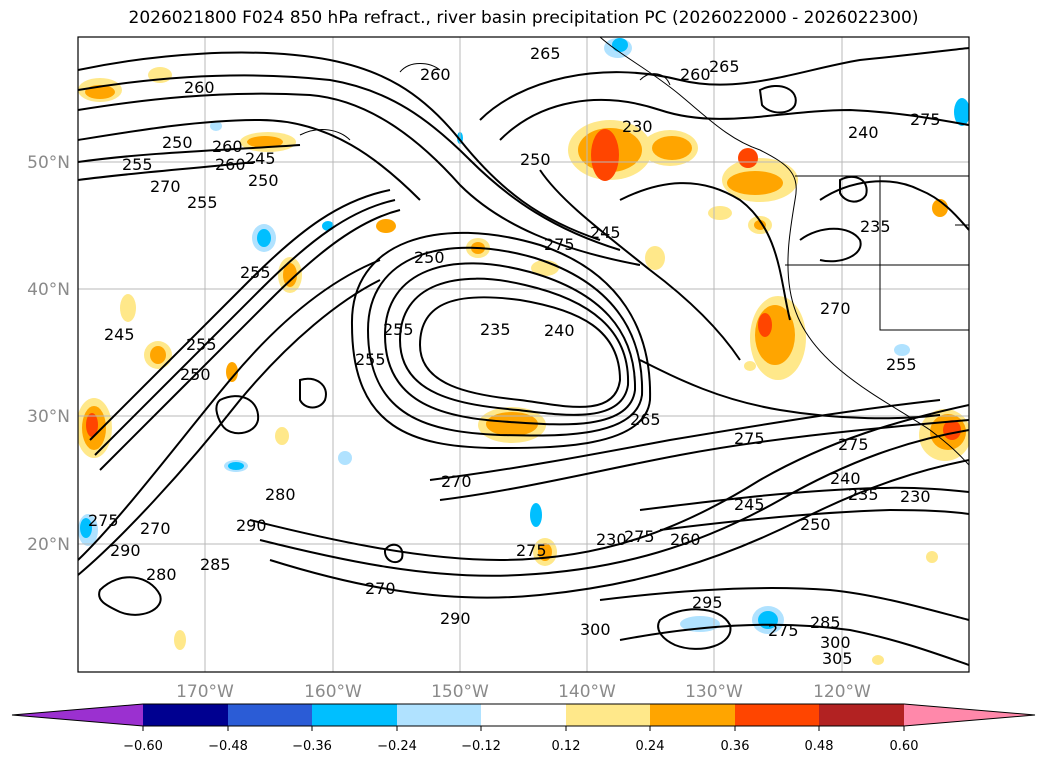 Image resolution: width=1047 pixels, height=765 pixels. I want to click on colorbar-tick-label: −0.24, so click(397, 746).